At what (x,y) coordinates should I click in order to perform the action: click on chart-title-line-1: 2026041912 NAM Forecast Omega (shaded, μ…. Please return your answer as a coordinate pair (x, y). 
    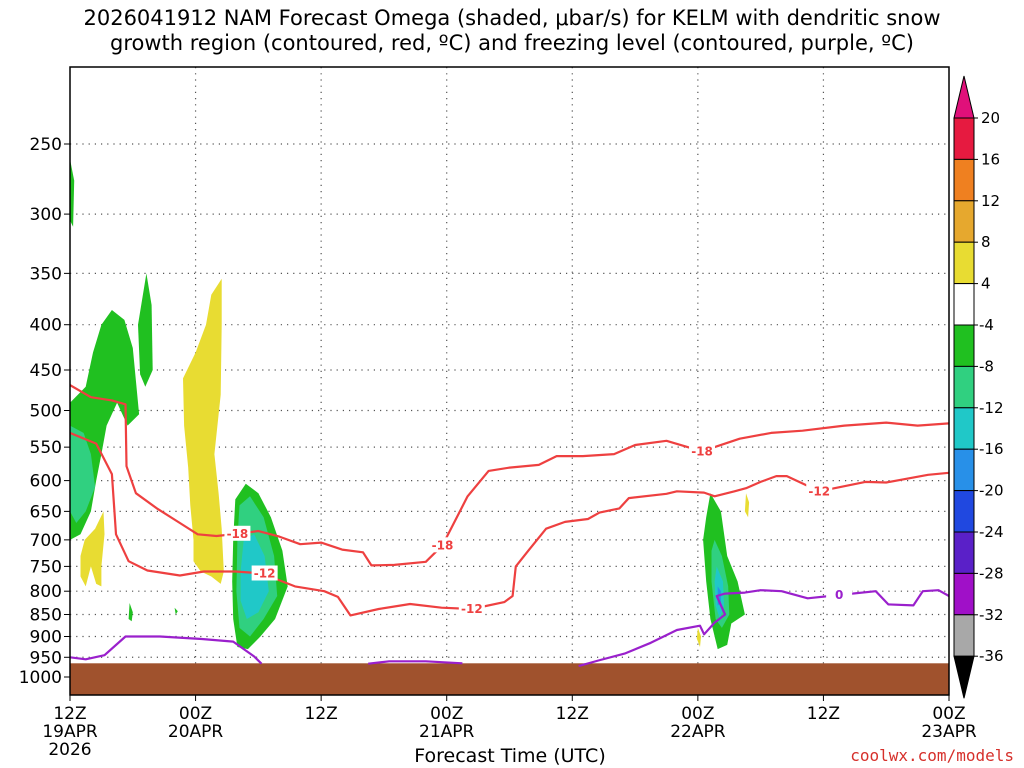
    Looking at the image, I should click on (512, 18).